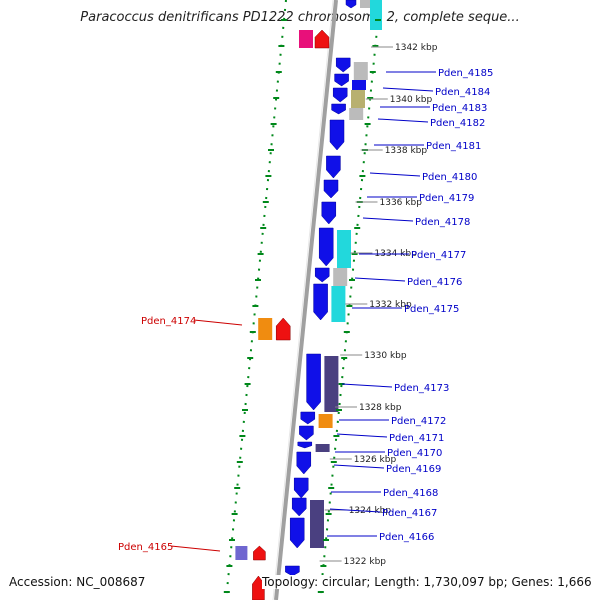 The width and height of the screenshot is (600, 600). I want to click on kbp-tick-label: 1336 kbp, so click(401, 203).